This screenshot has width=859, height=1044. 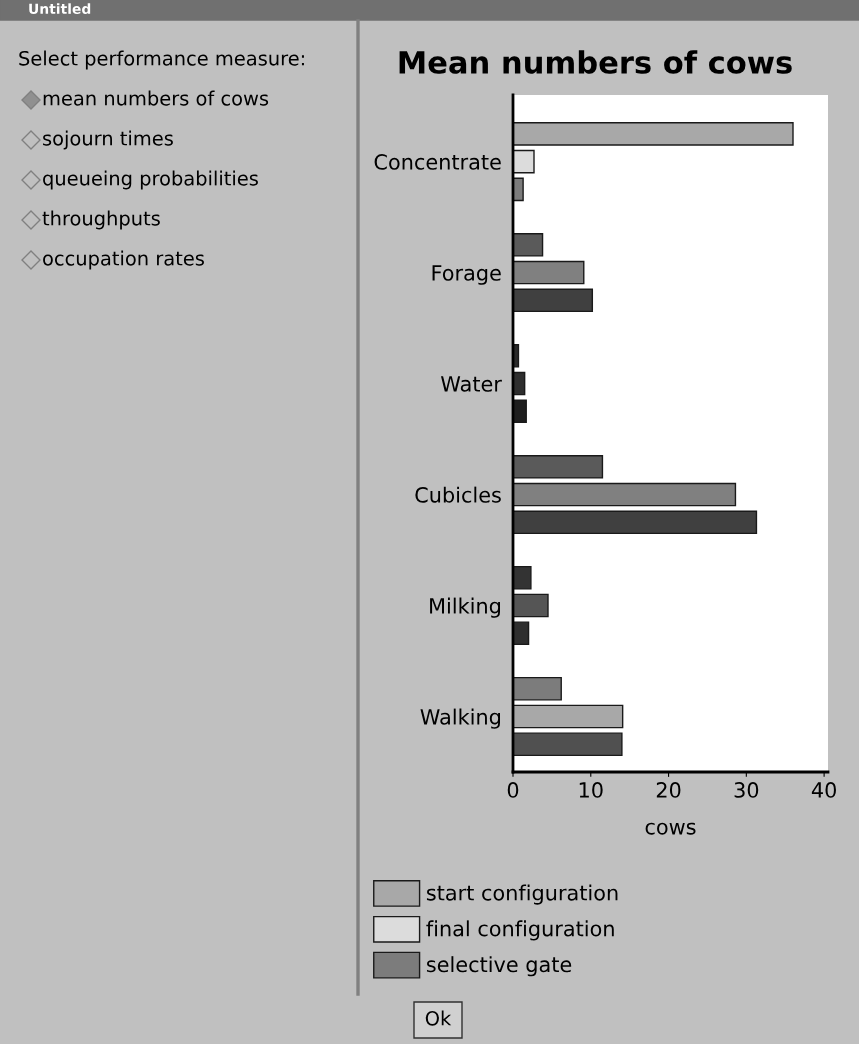 I want to click on x-tick-label: 0, so click(x=513, y=790).